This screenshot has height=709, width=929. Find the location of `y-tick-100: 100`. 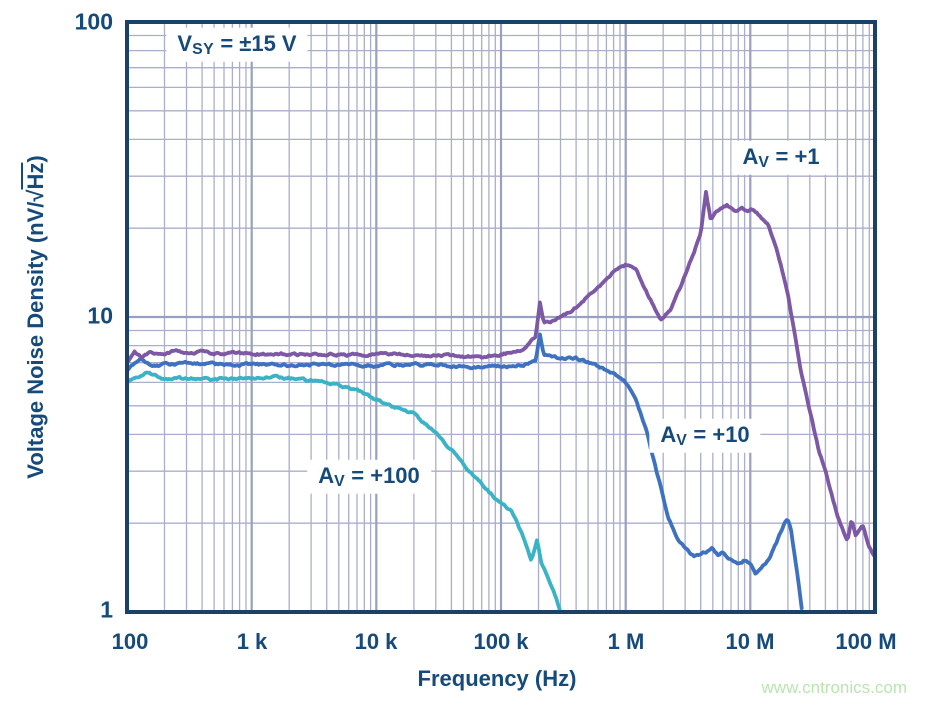

y-tick-100: 100 is located at coordinates (93, 21).